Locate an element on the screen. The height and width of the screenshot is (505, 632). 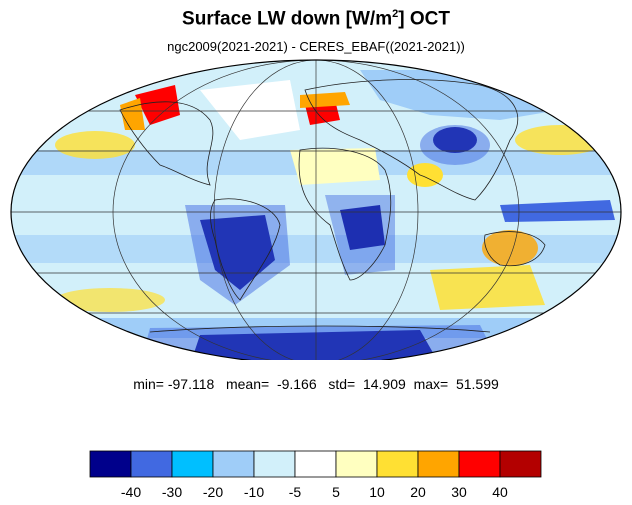
region-south-pacific is located at coordinates (110, 300).